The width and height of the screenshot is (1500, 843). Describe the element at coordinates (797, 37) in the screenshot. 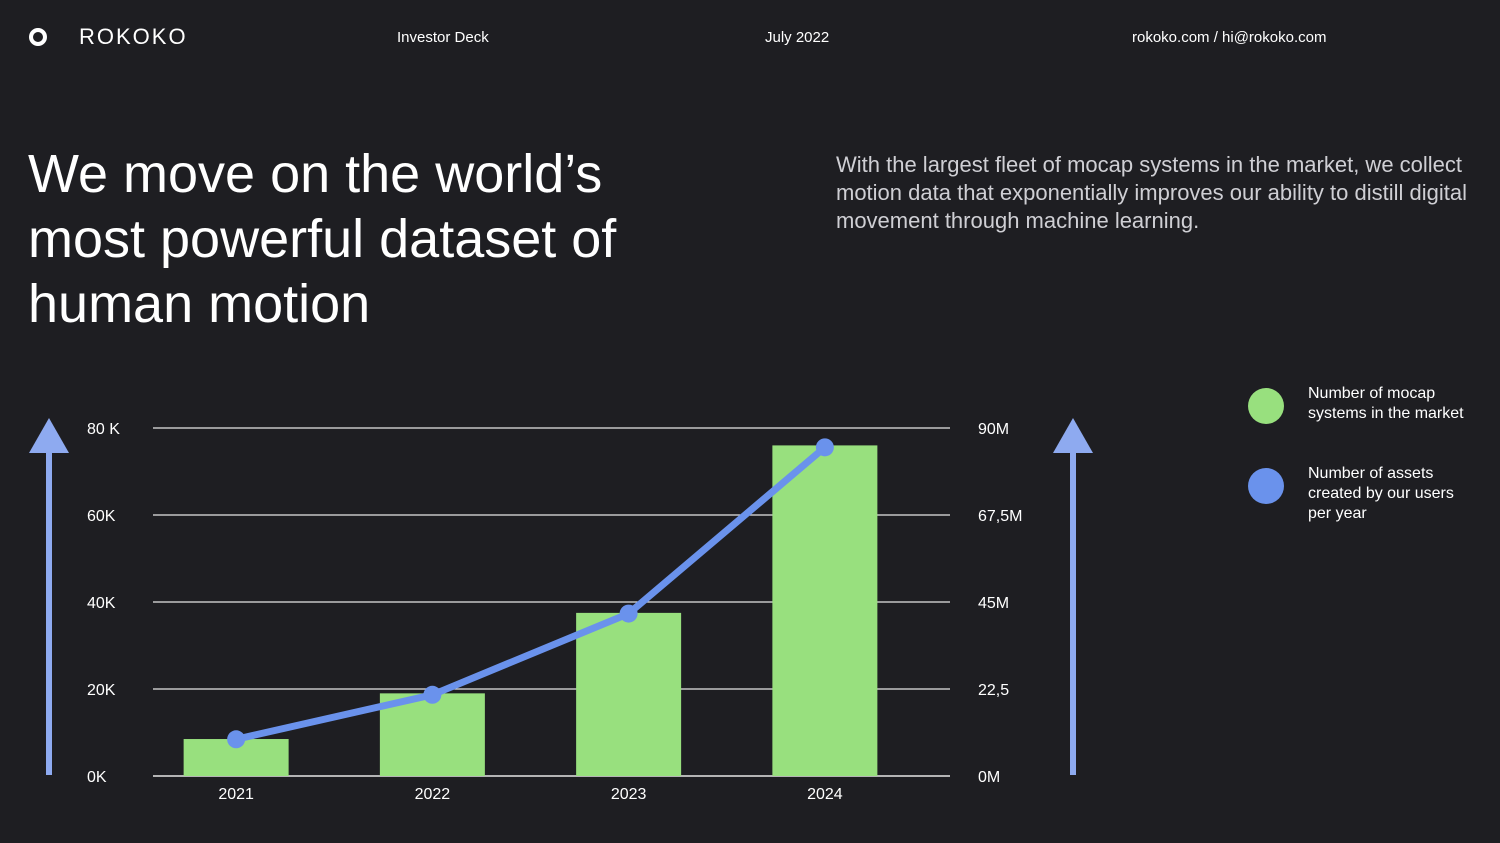

I see `deck-date: July 2022` at that location.